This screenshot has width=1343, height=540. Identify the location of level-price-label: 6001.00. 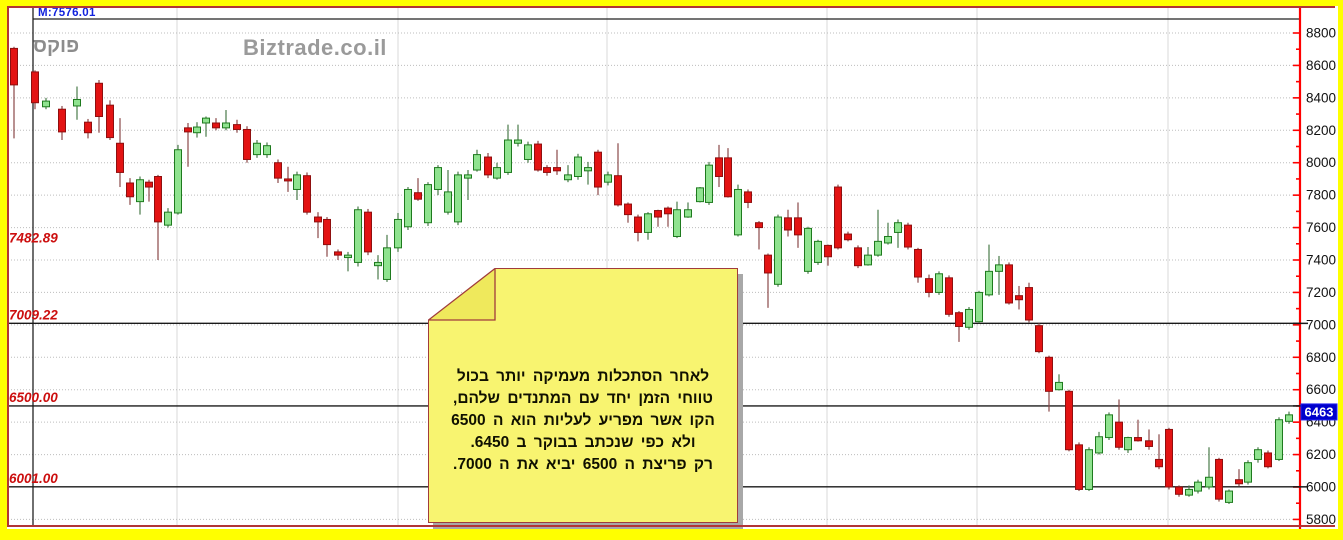
(33, 478).